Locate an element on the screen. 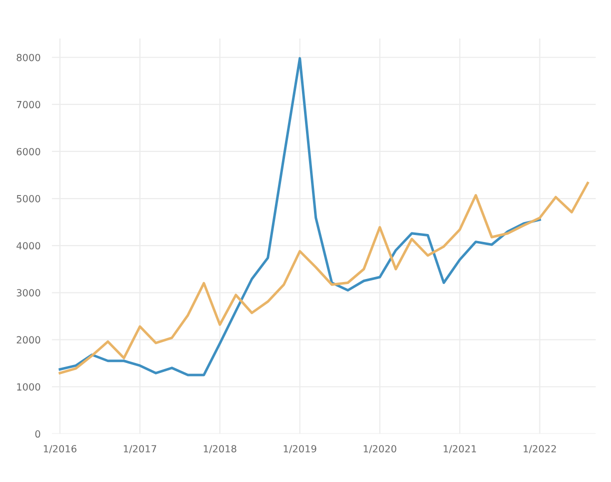 The height and width of the screenshot is (482, 611). y-tick-label: 8000 is located at coordinates (28, 58).